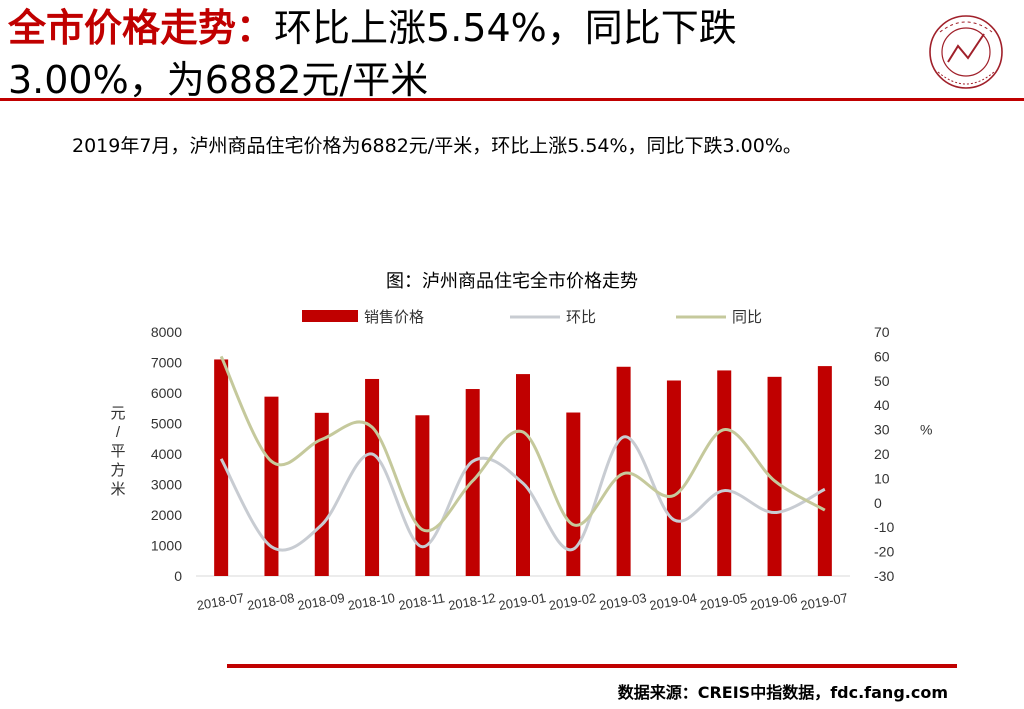 Image resolution: width=1024 pixels, height=709 pixels. I want to click on y-right-tick-label: 10, so click(882, 478).